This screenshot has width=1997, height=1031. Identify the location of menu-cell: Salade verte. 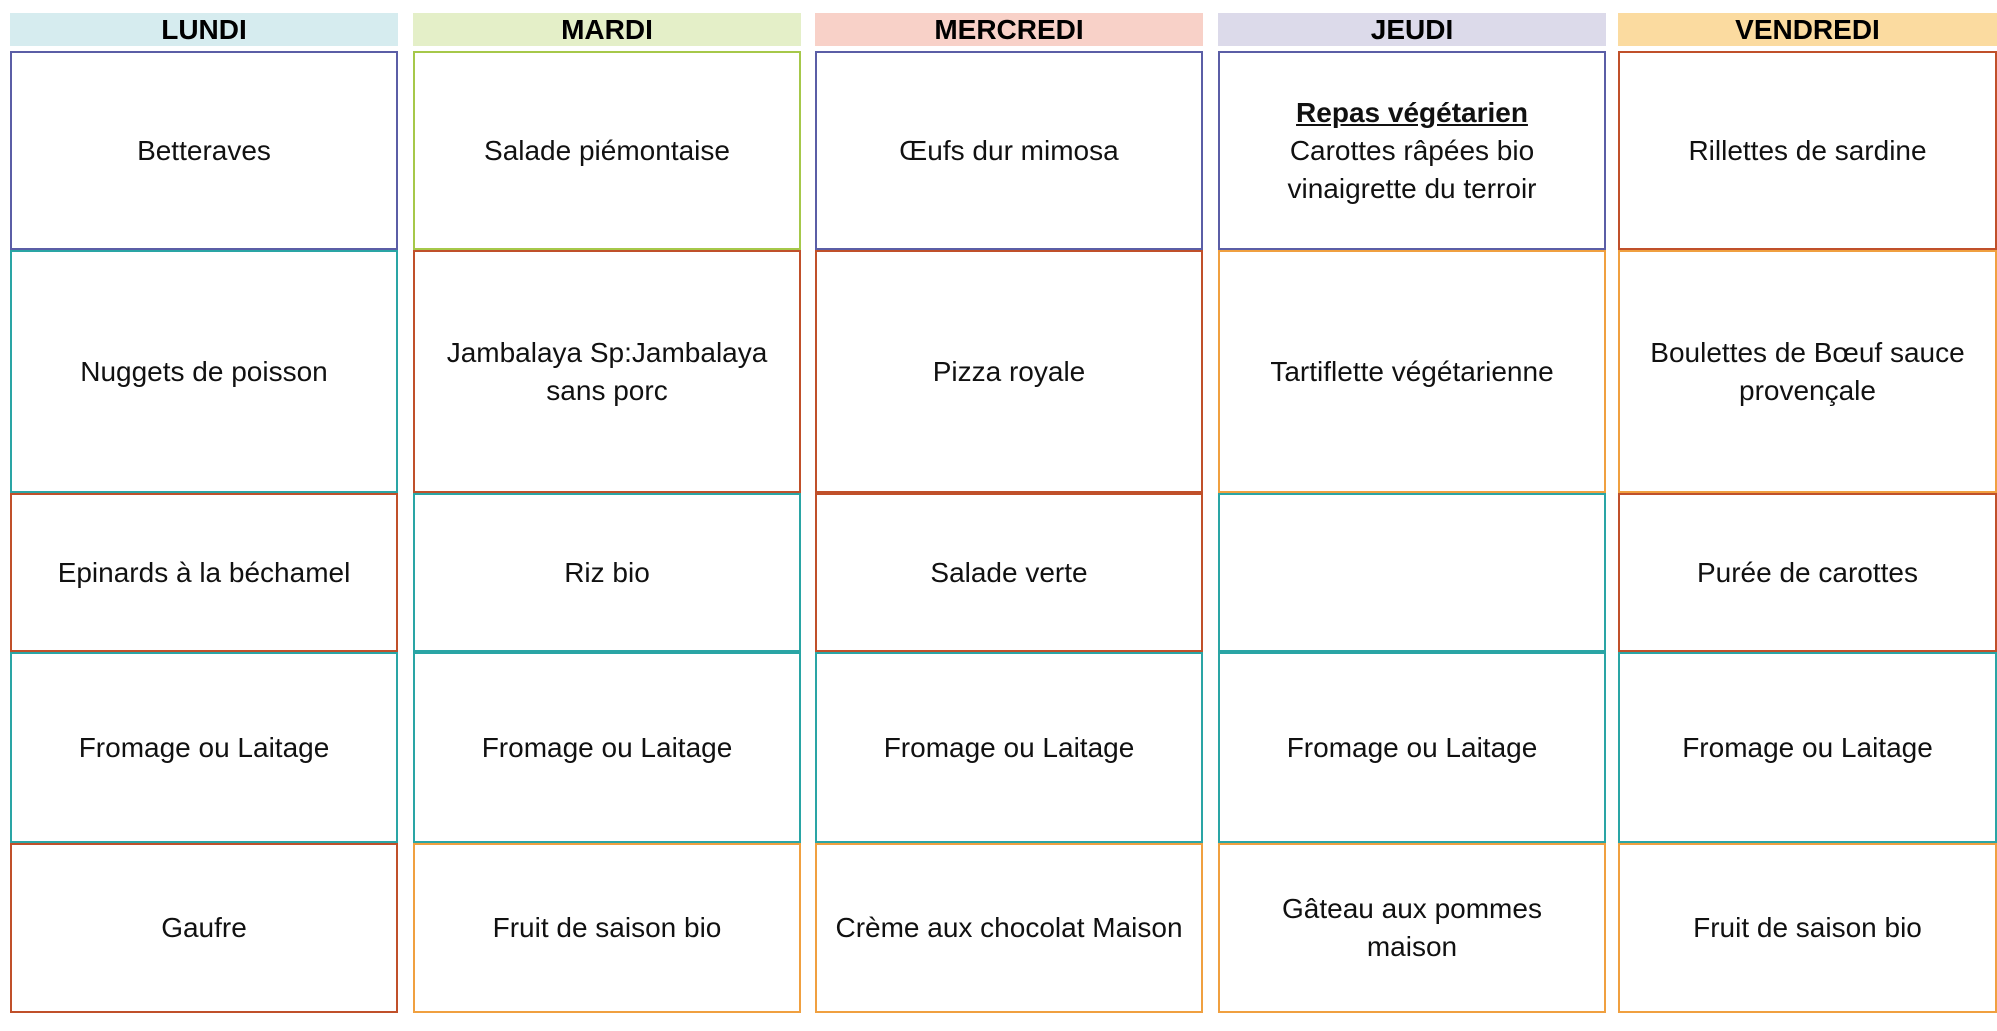
(1009, 572).